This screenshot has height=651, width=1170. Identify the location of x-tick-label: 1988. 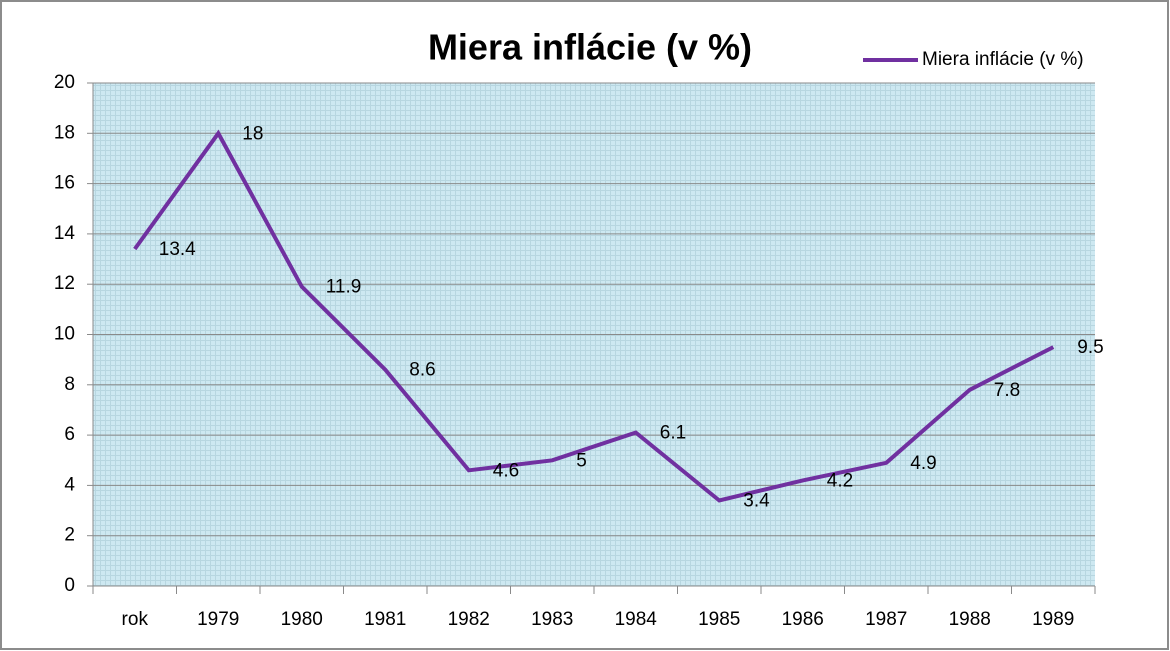
(970, 619).